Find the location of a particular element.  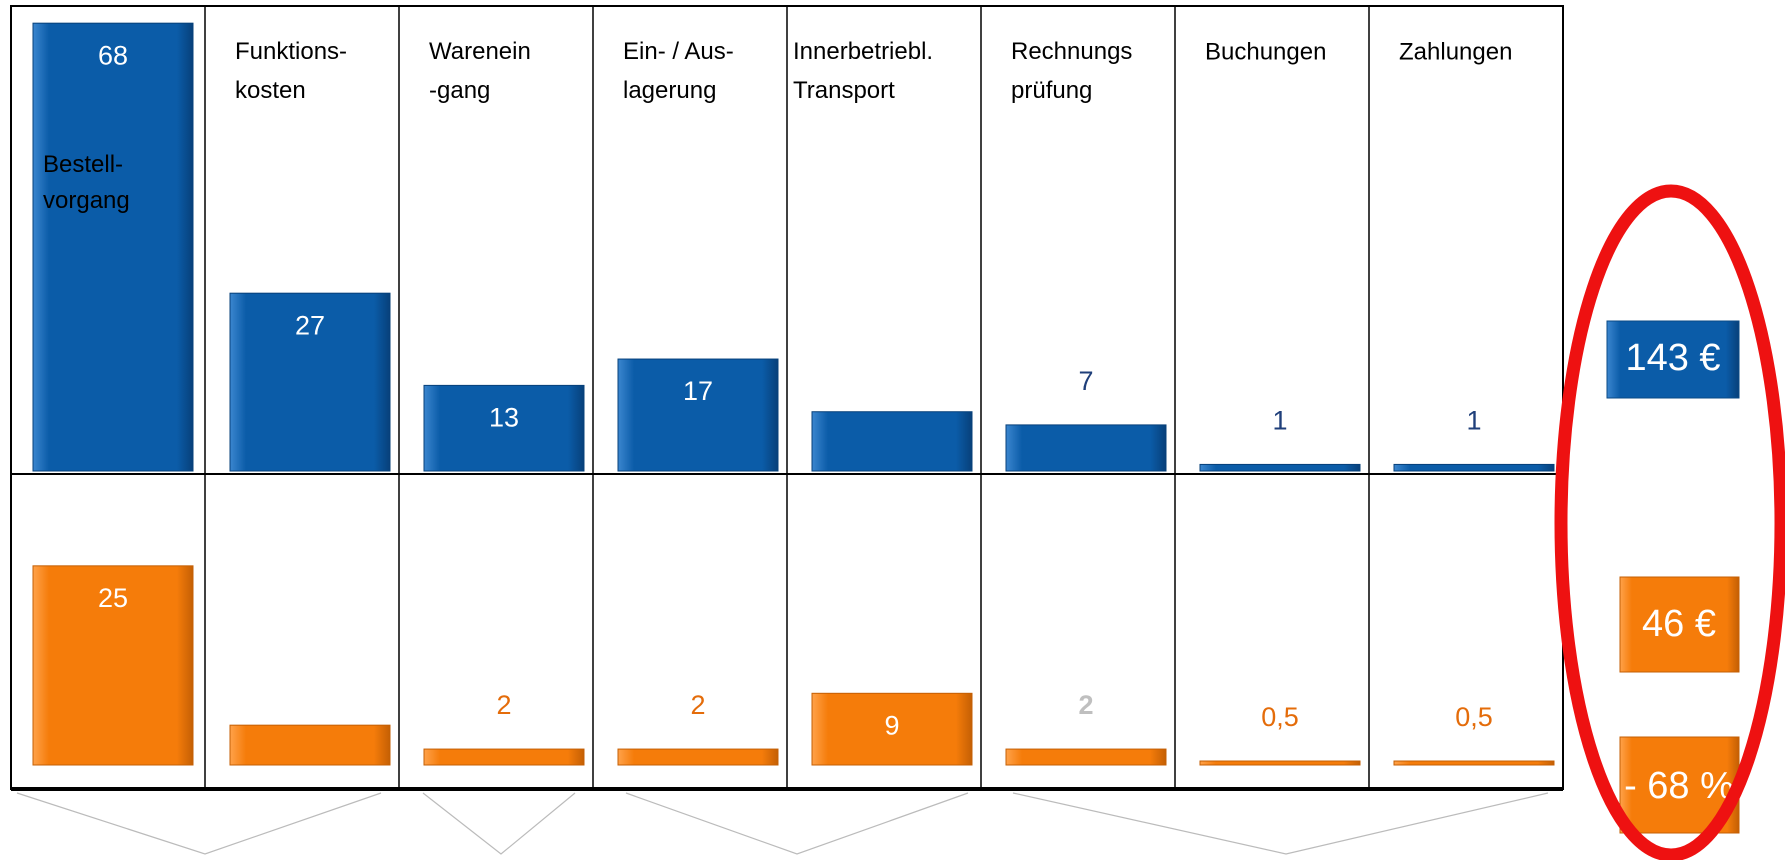

value-label: 27 is located at coordinates (310, 325).